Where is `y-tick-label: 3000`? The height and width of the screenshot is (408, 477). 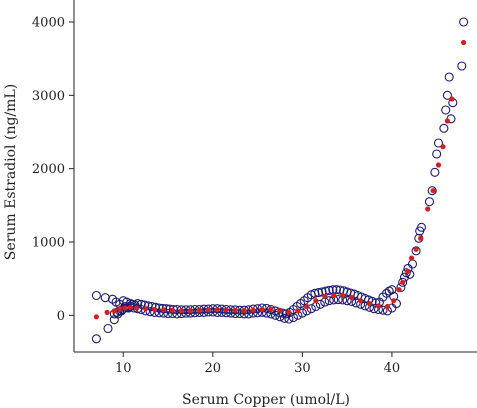
y-tick-label: 3000 is located at coordinates (48, 96).